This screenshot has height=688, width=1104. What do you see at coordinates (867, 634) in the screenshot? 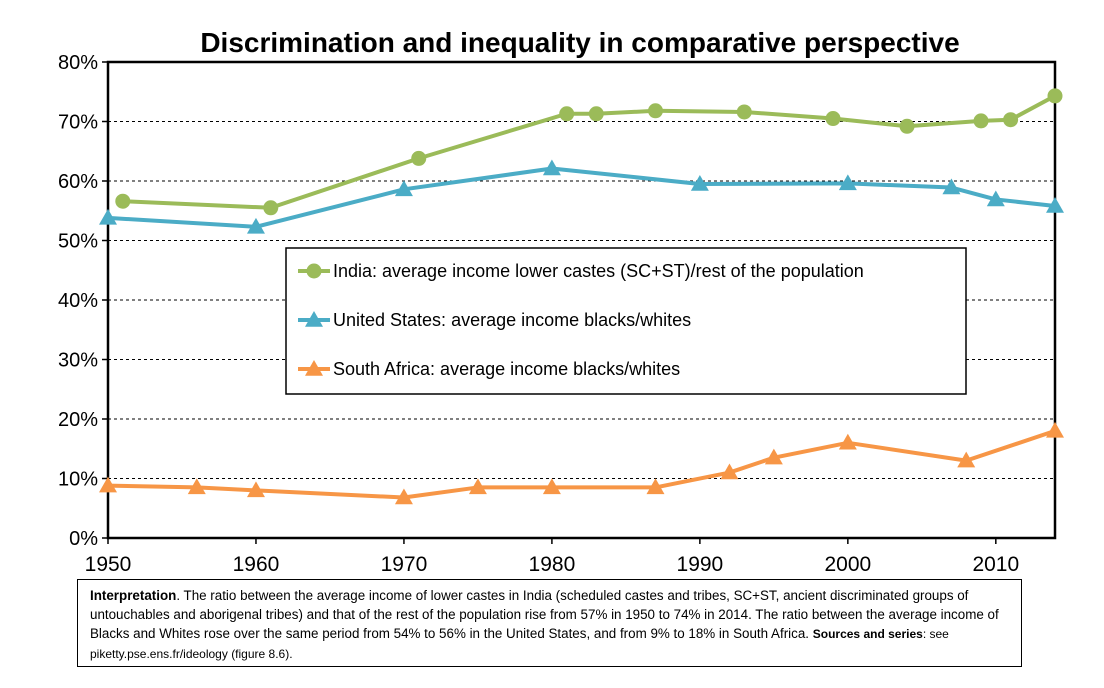
I see `sources-label: Sources and series` at bounding box center [867, 634].